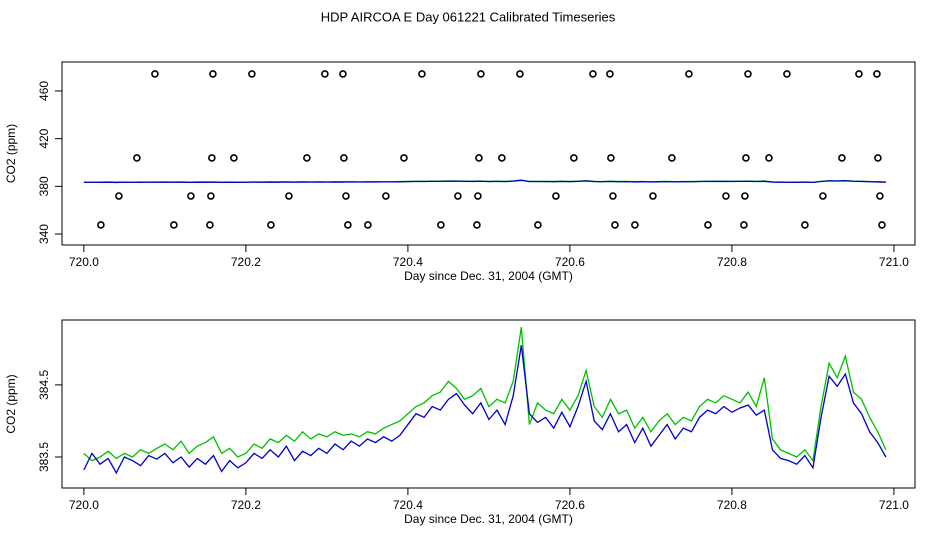  Describe the element at coordinates (44, 234) in the screenshot. I see `y-tick-label: 340` at that location.